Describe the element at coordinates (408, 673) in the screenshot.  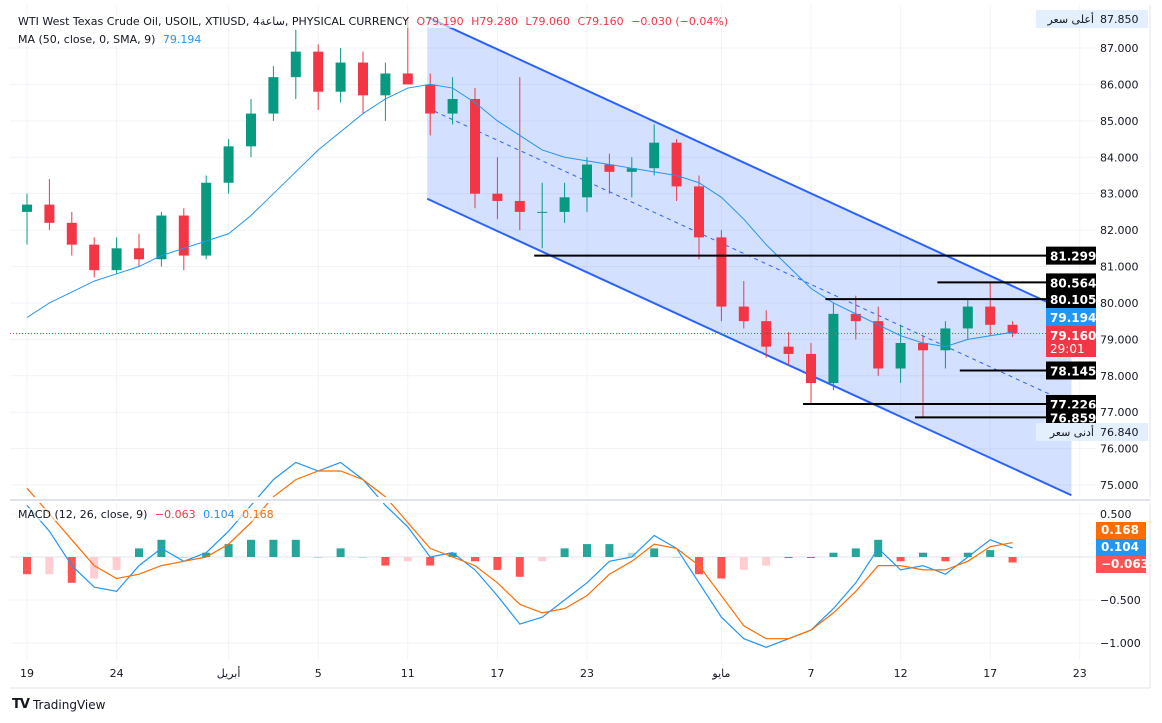
I see `date-tick-label: 11` at that location.